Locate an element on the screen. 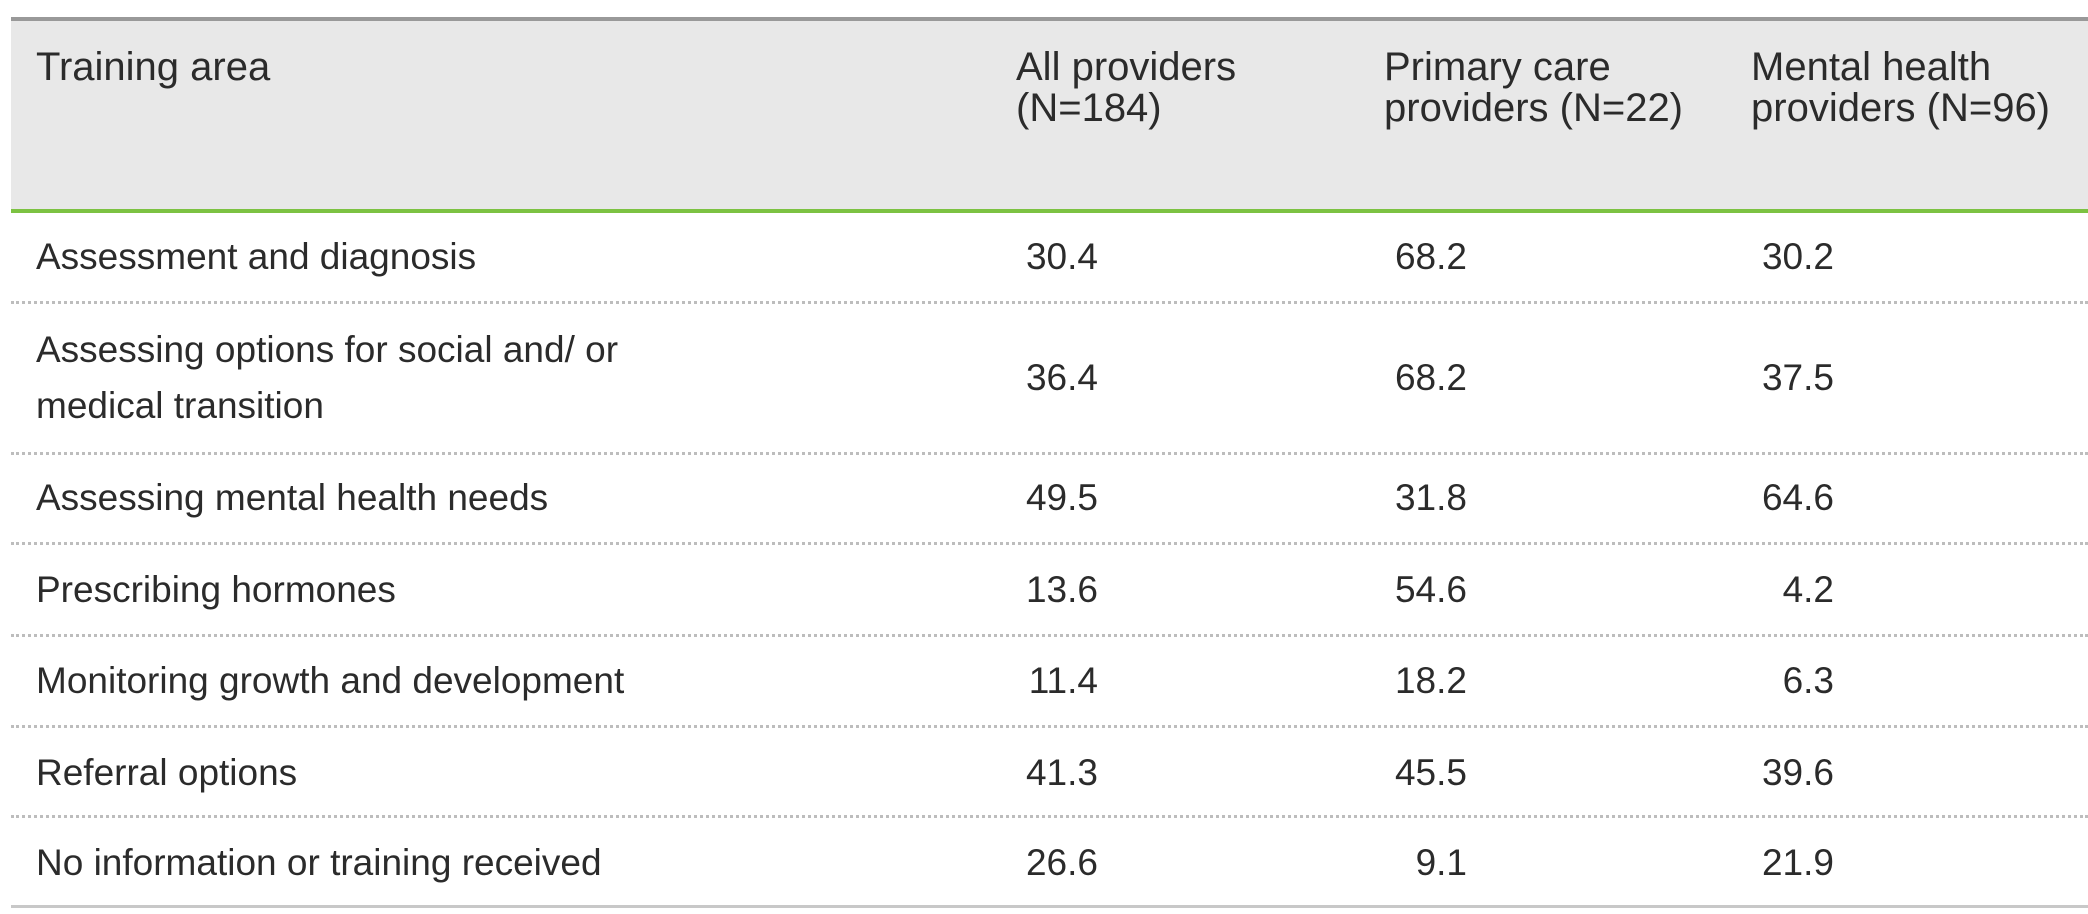 The width and height of the screenshot is (2088, 914). cell-value: 9.1 is located at coordinates (1441, 862).